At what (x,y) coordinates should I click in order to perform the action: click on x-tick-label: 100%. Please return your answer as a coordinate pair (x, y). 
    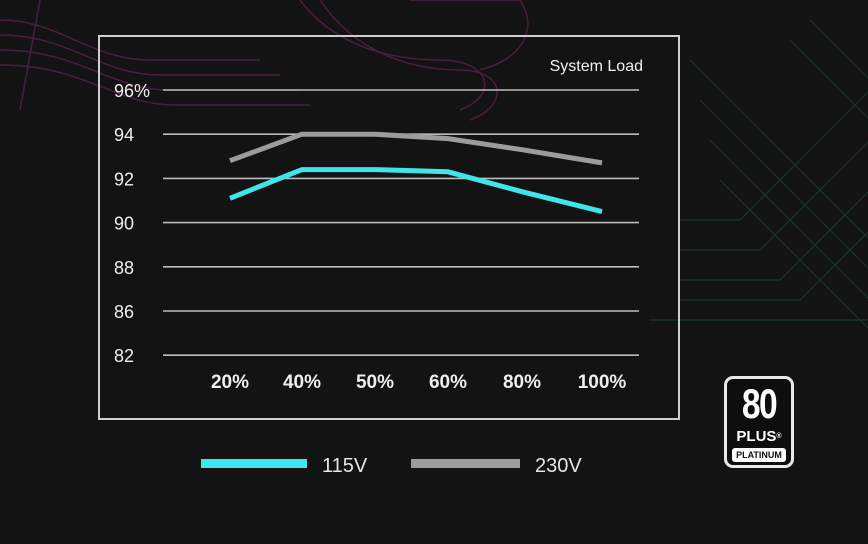
    Looking at the image, I should click on (602, 382).